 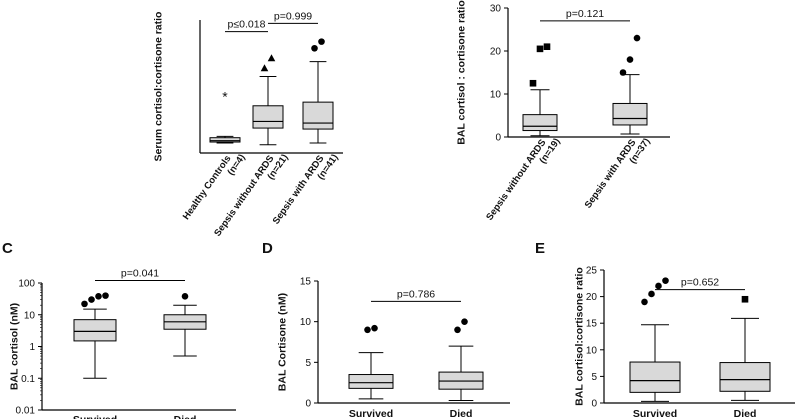 What do you see at coordinates (247, 25) in the screenshot?
I see `p-value-label: p≤0.018` at bounding box center [247, 25].